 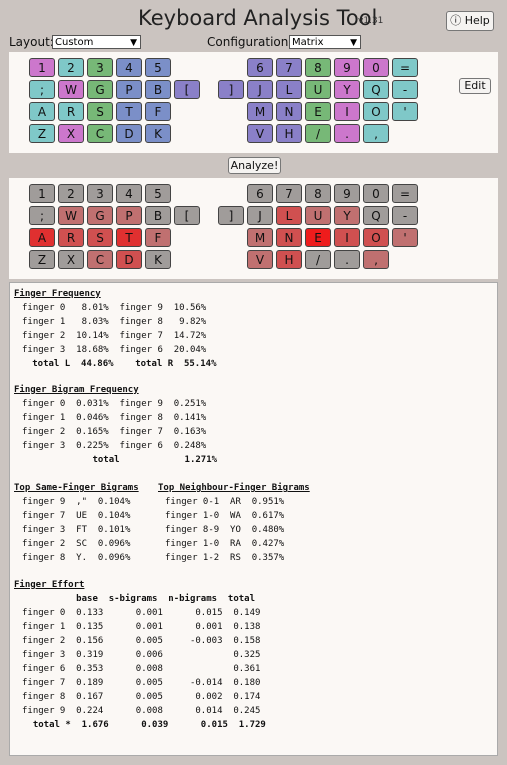 What do you see at coordinates (254, 165) in the screenshot?
I see `analyze-button: Analyze!` at bounding box center [254, 165].